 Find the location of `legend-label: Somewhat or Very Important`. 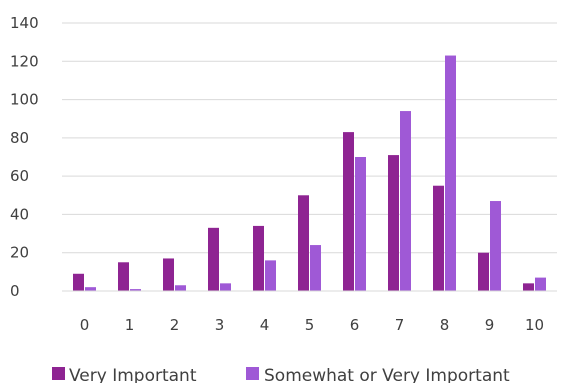

legend-label: Somewhat or Very Important is located at coordinates (387, 374).